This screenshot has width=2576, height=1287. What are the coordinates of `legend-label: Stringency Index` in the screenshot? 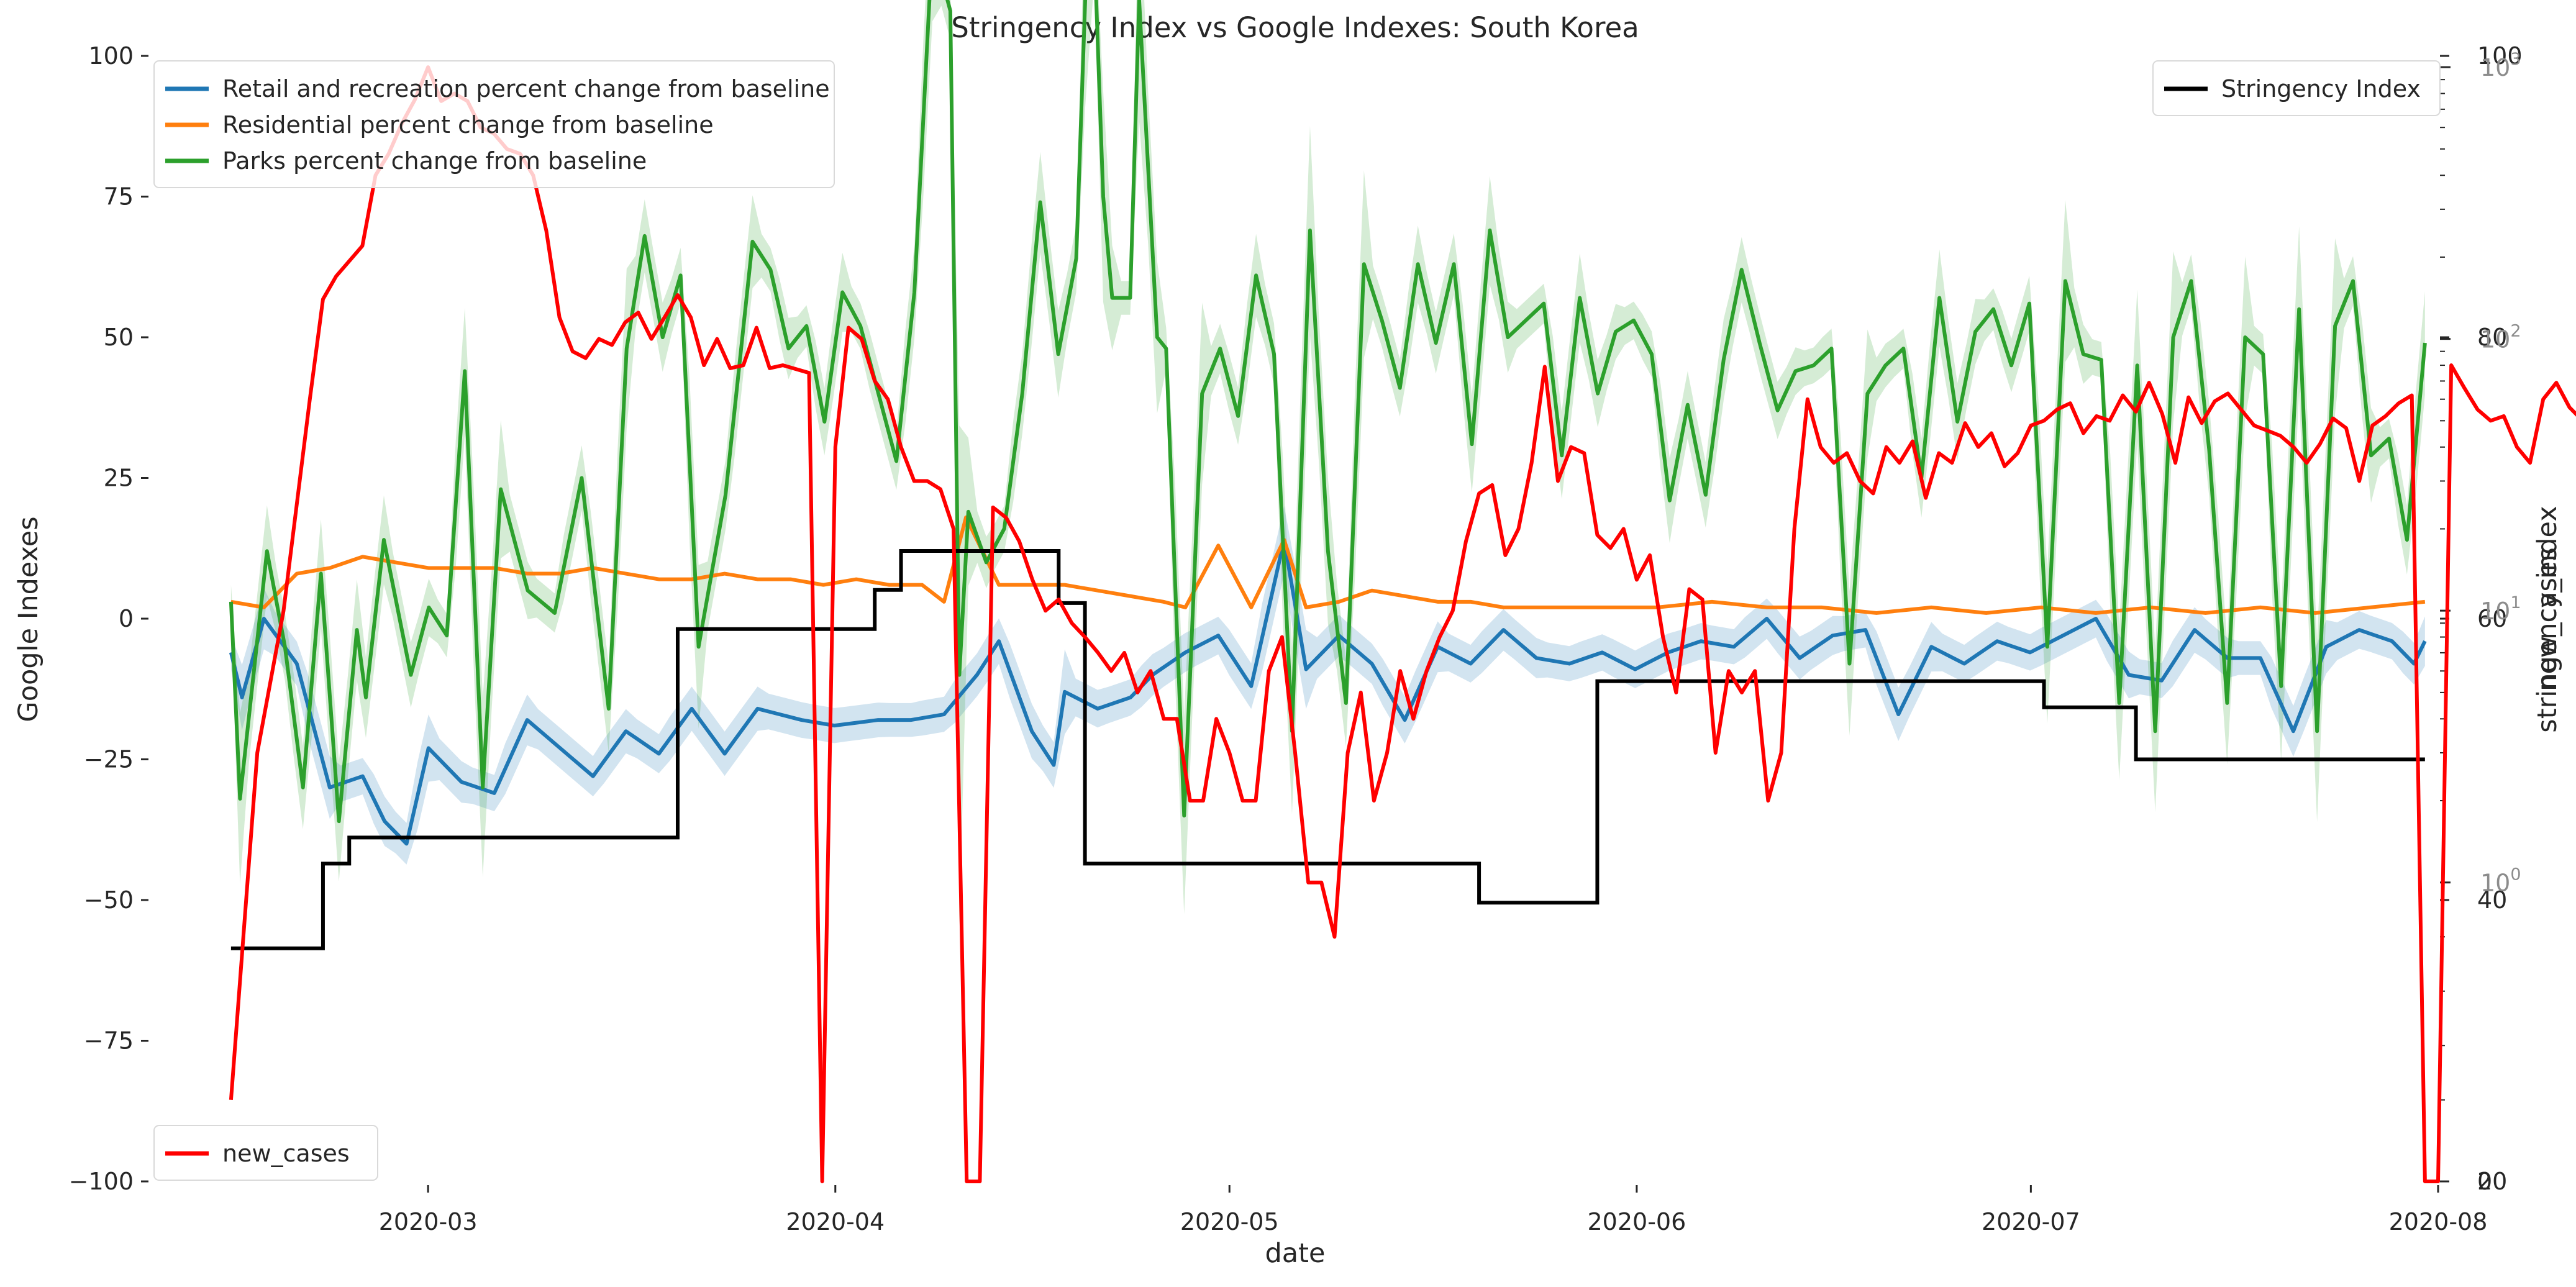 It's located at (2321, 88).